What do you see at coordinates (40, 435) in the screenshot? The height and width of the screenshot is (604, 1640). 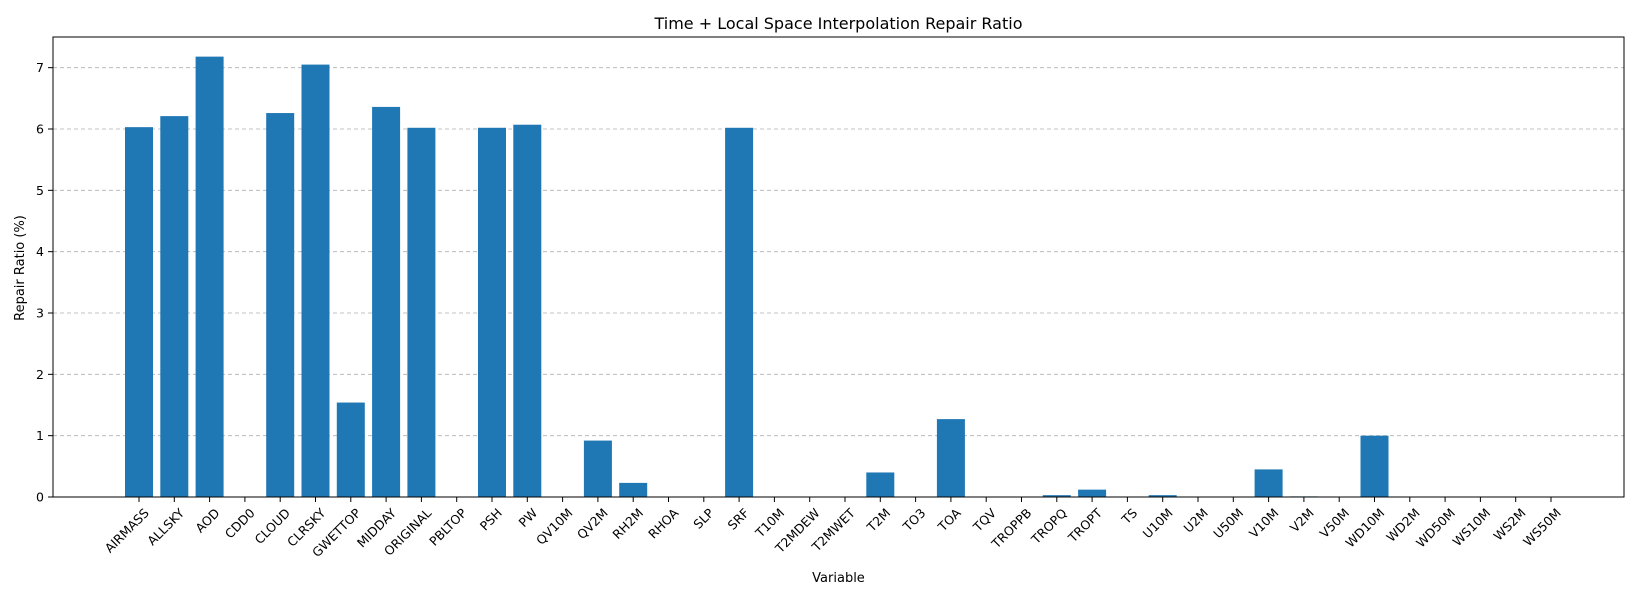 I see `y-tick-label: 1` at bounding box center [40, 435].